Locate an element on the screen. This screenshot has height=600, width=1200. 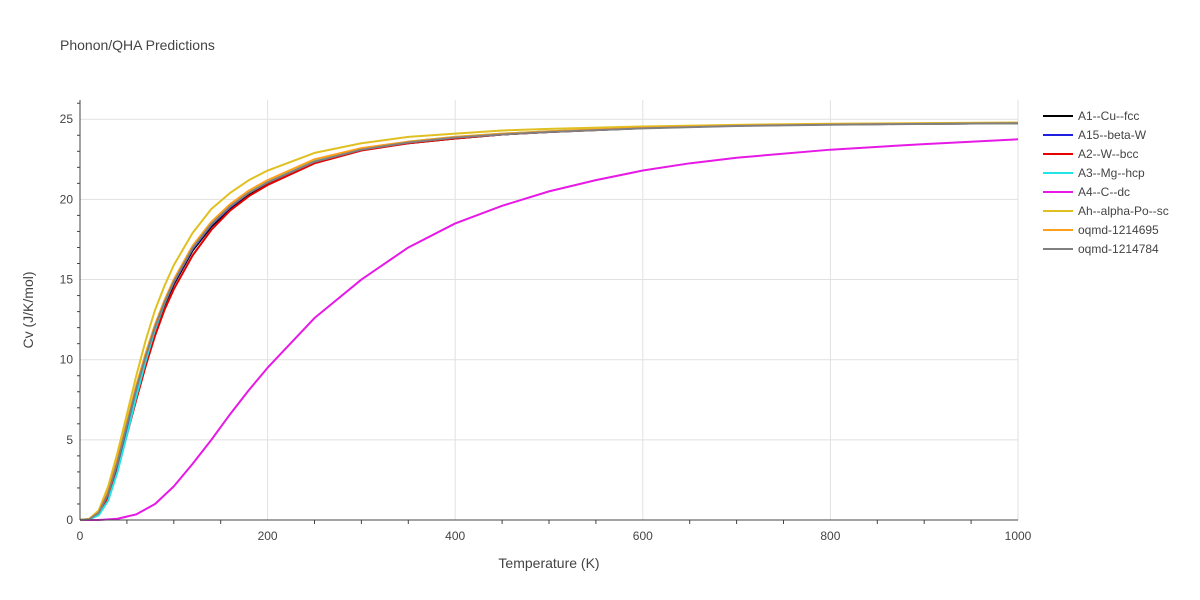
legend-item: A15--beta-W is located at coordinates (1095, 135).